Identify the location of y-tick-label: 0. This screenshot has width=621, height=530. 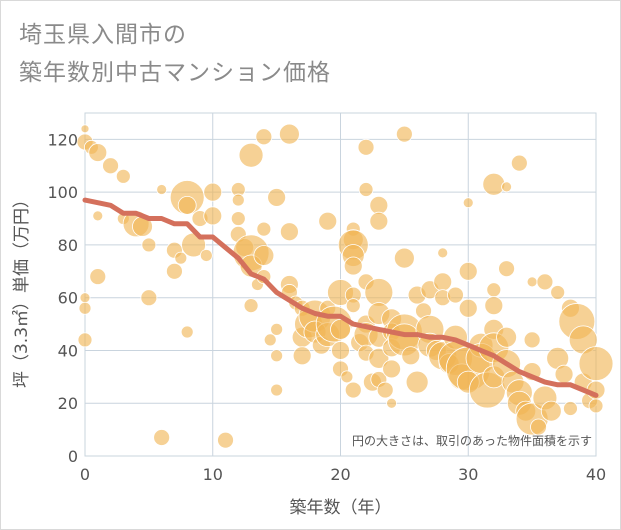
(73, 456).